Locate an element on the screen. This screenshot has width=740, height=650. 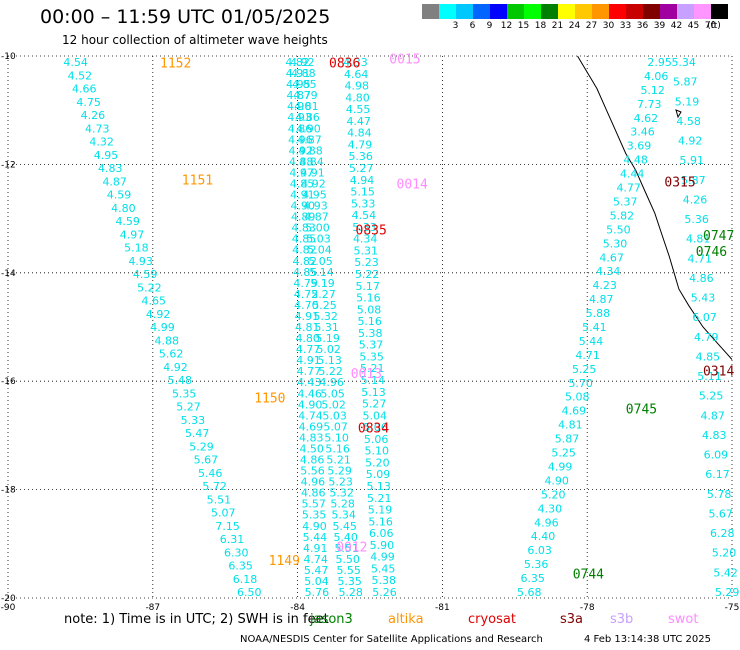
wave-height-value: 5.09 is located at coordinates (378, 474).